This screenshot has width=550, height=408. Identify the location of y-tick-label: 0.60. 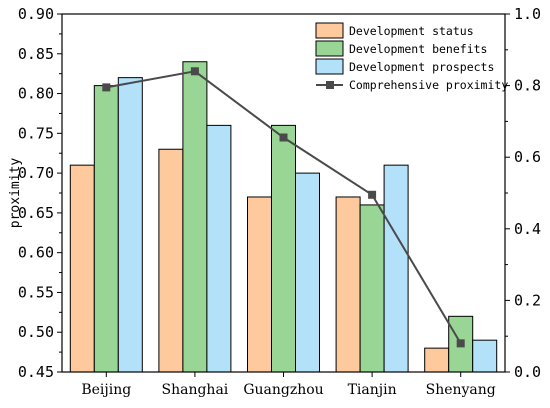
(36, 253).